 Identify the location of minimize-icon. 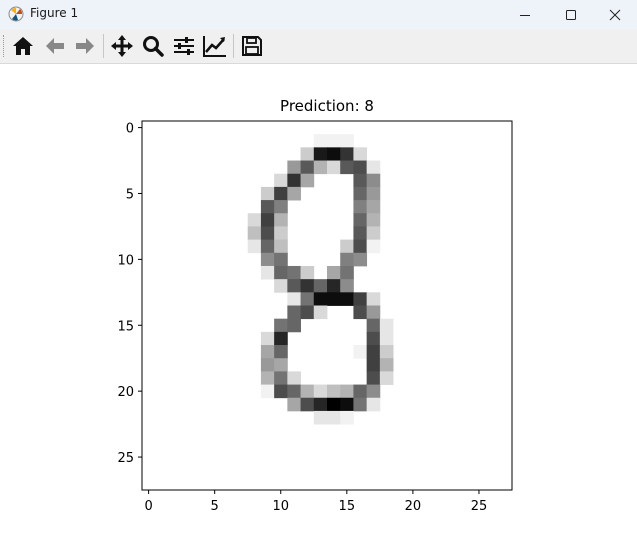
(525, 15).